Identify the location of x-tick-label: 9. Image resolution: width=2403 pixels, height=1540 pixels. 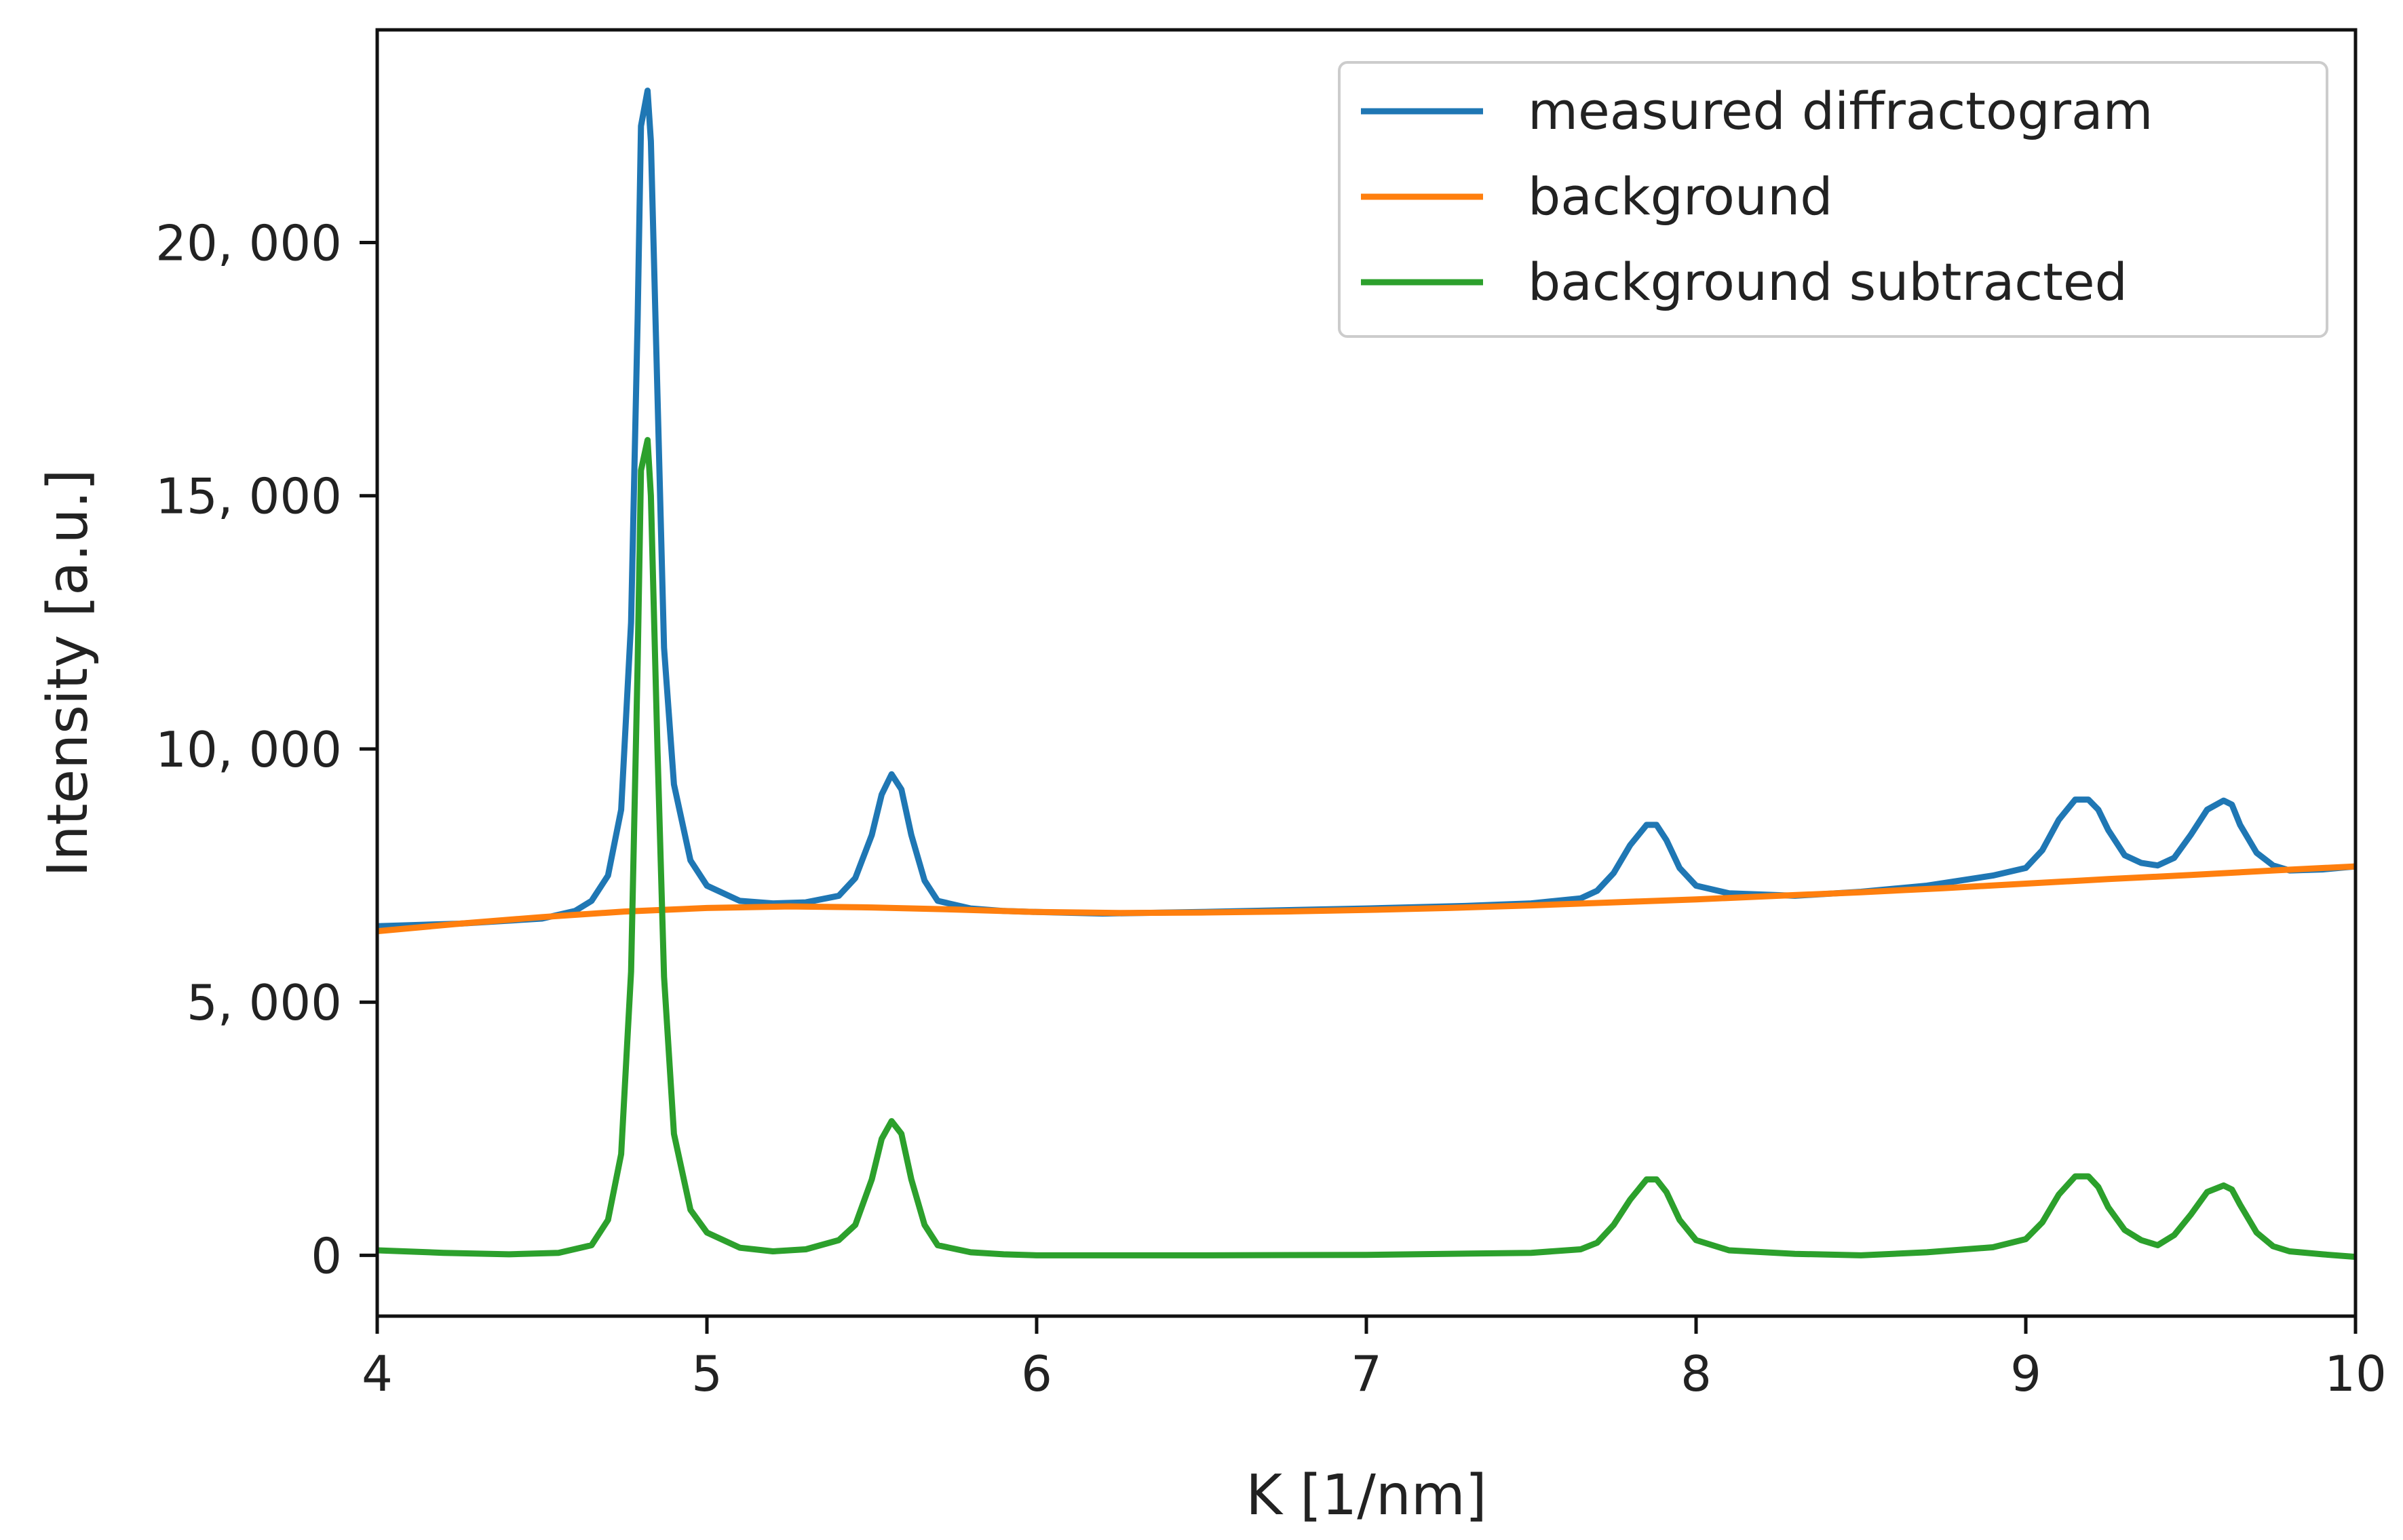
(2025, 1374).